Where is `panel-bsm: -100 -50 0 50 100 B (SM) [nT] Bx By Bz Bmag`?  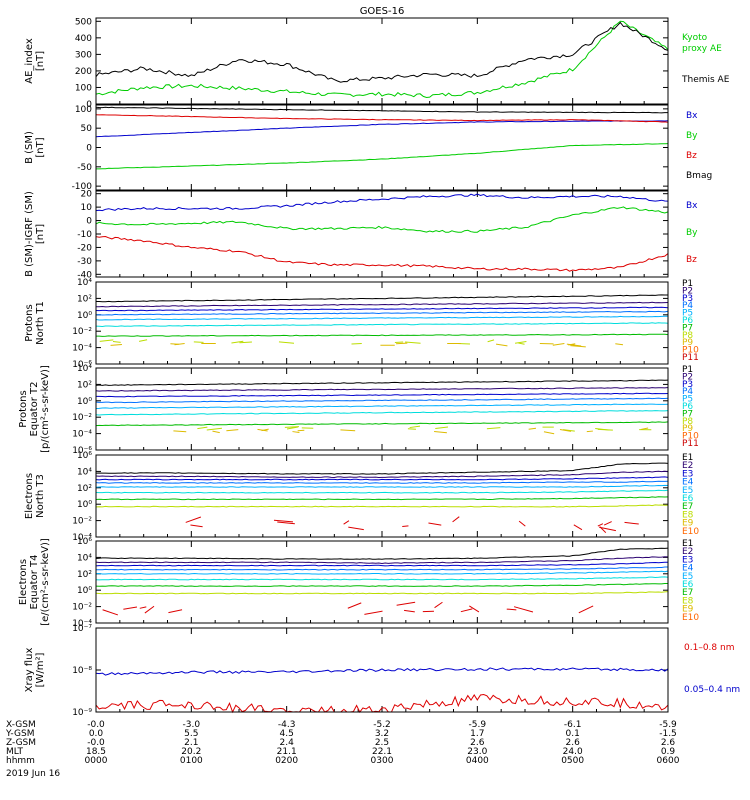
panel-bsm: -100 -50 0 50 100 B (SM) [nT] Bx By Bz Bmag is located at coordinates (368, 148).